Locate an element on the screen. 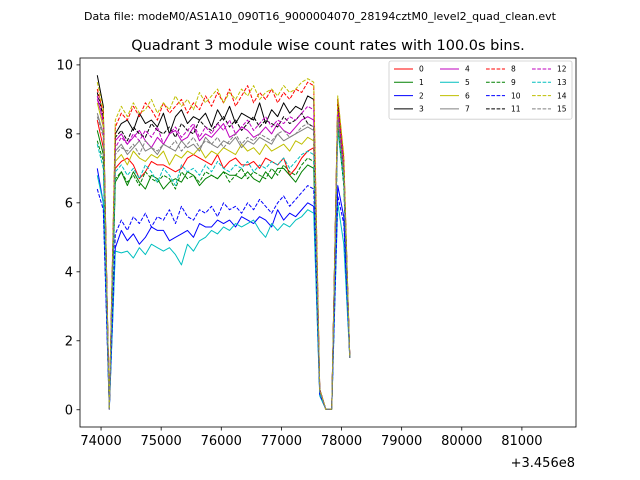 The height and width of the screenshot is (480, 640). x-tick-label: 79000 is located at coordinates (401, 441).